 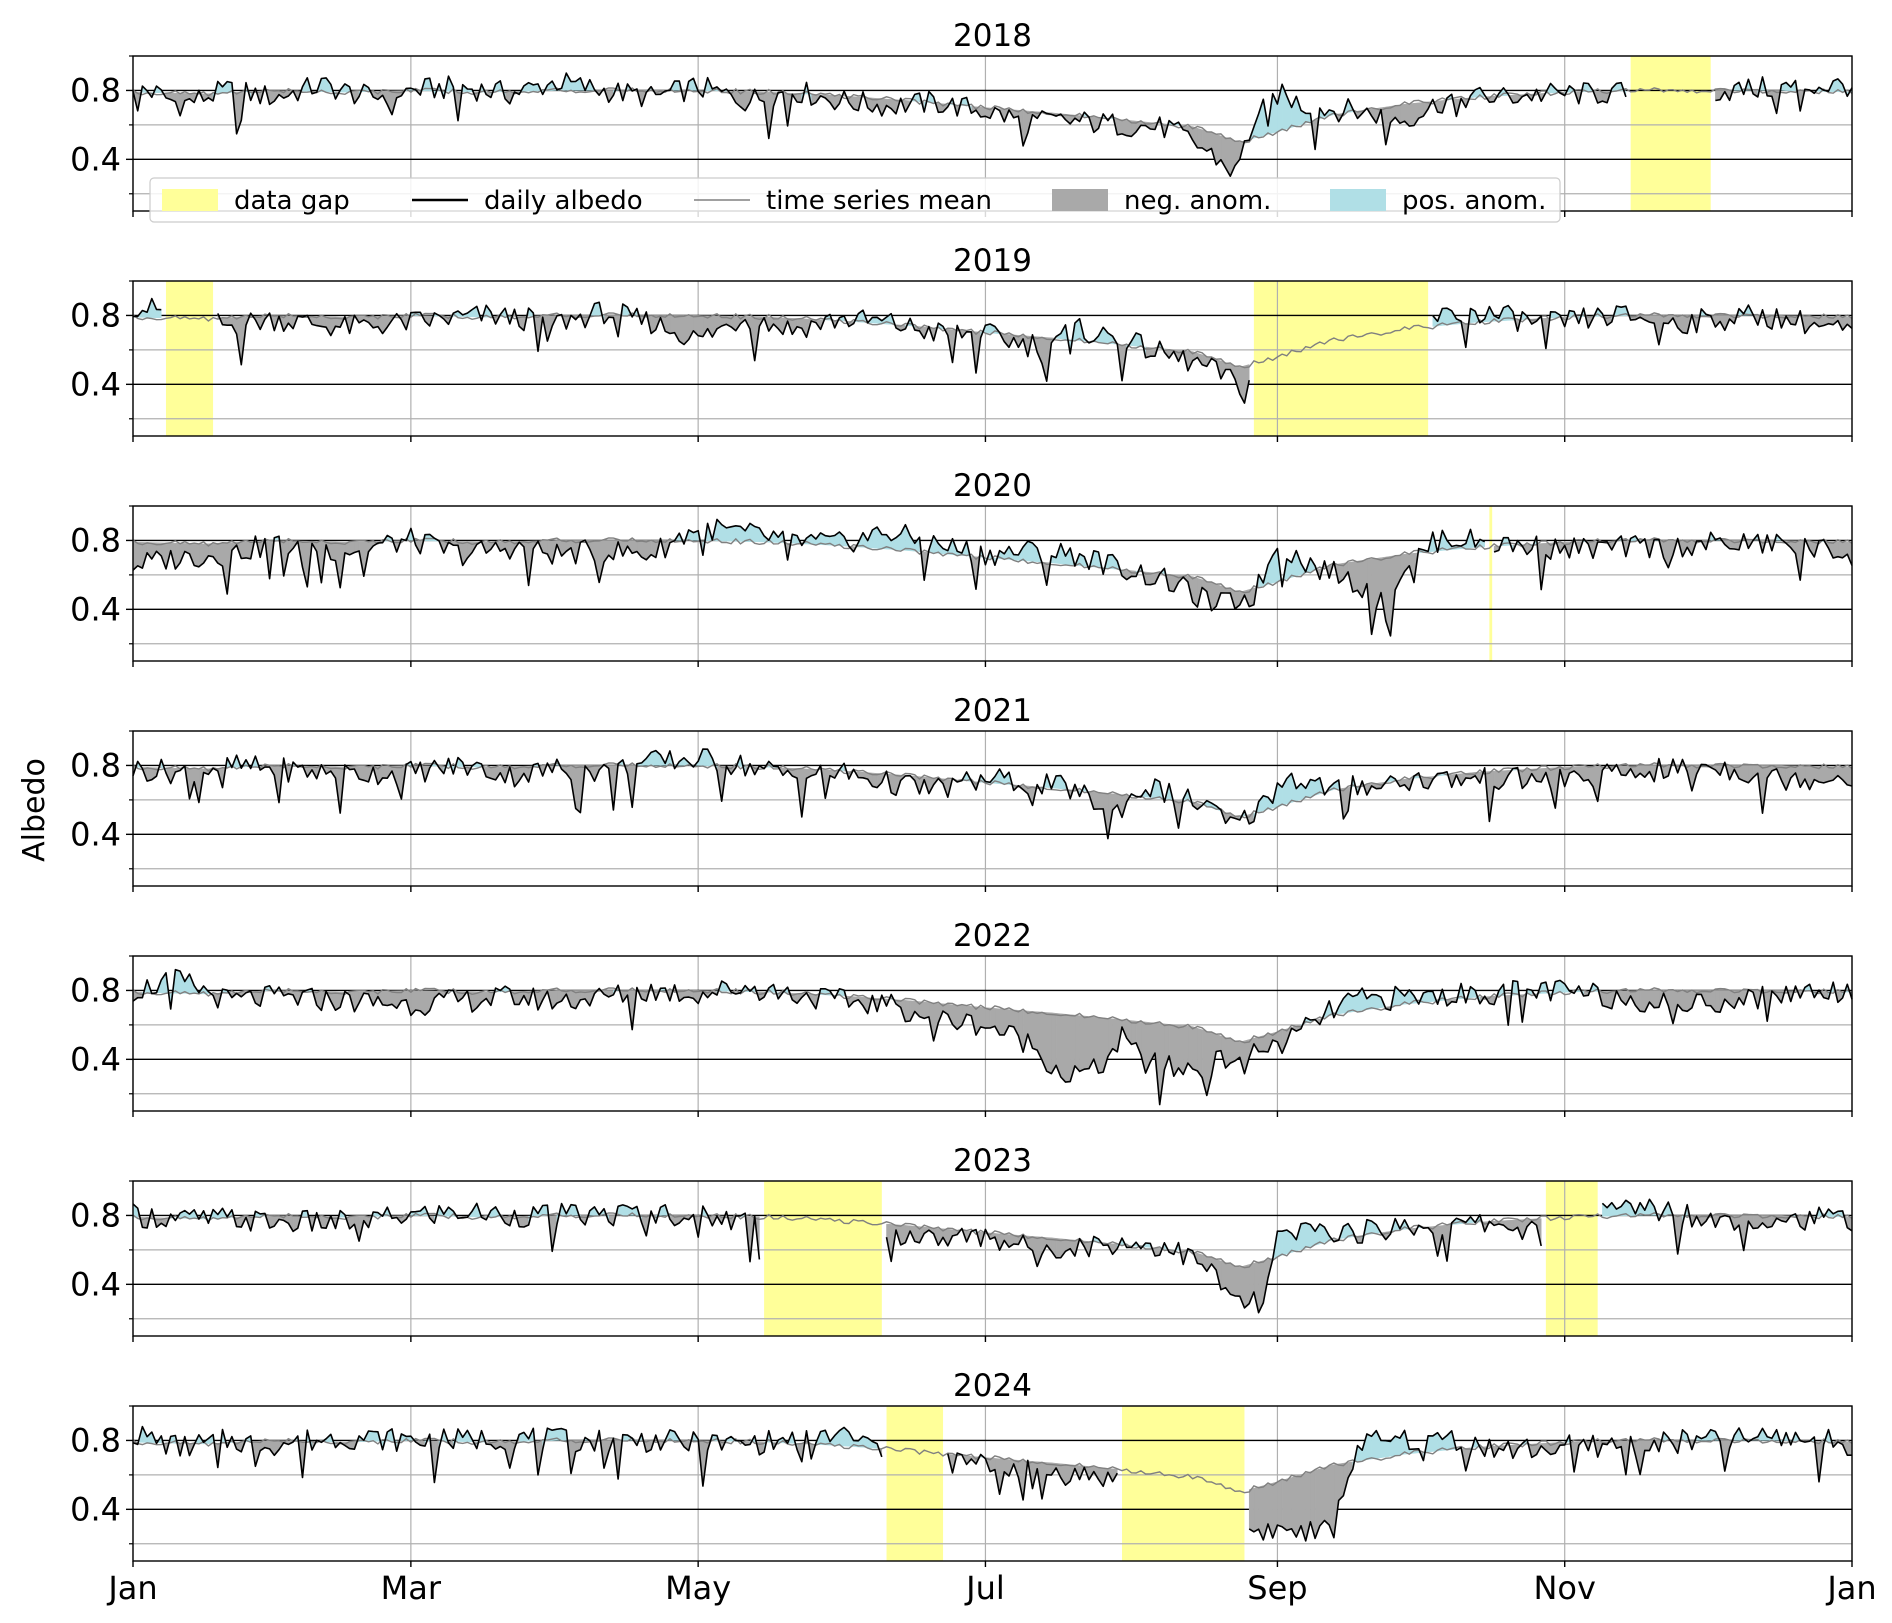 What do you see at coordinates (563, 201) in the screenshot?
I see `legend-label-daily: daily albedo` at bounding box center [563, 201].